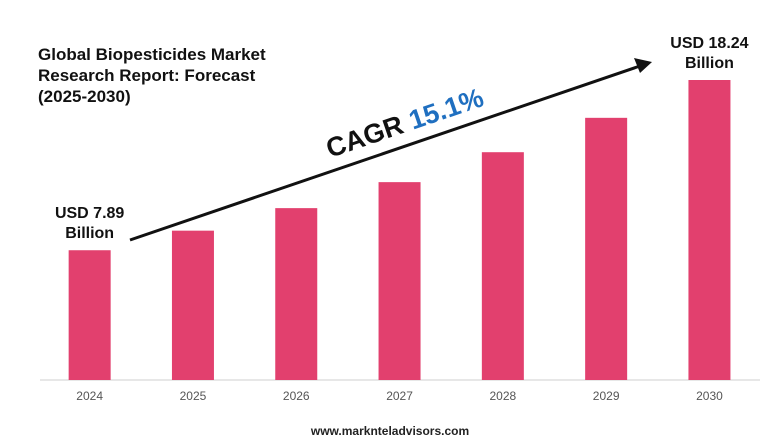 The height and width of the screenshot is (440, 780). What do you see at coordinates (399, 396) in the screenshot?
I see `x-tick-label: 2027` at bounding box center [399, 396].